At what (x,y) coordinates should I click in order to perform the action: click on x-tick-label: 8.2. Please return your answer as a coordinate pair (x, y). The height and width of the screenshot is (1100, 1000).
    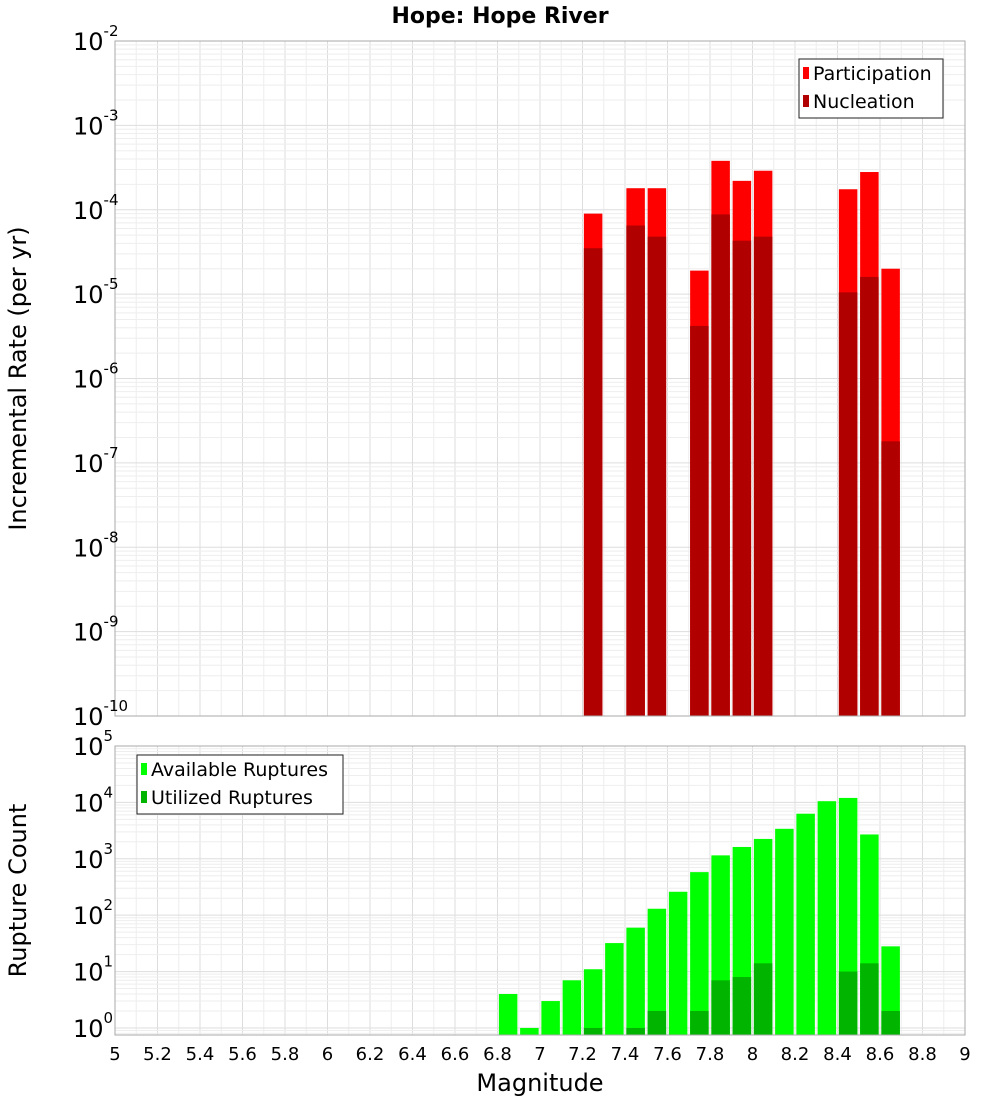
    Looking at the image, I should click on (795, 1054).